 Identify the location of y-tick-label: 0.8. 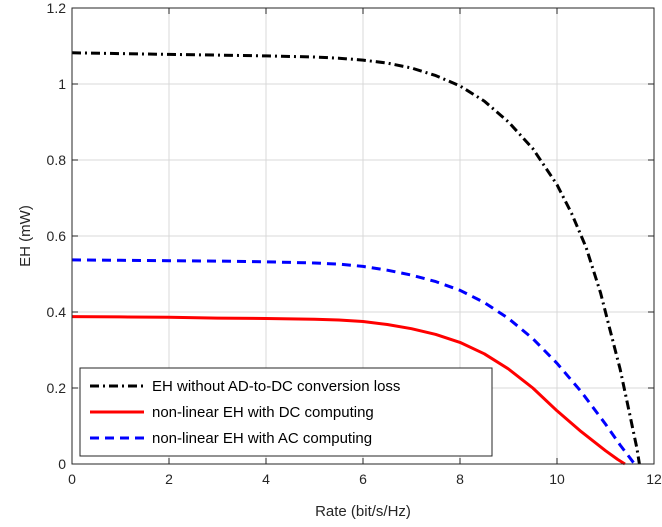
(57, 160).